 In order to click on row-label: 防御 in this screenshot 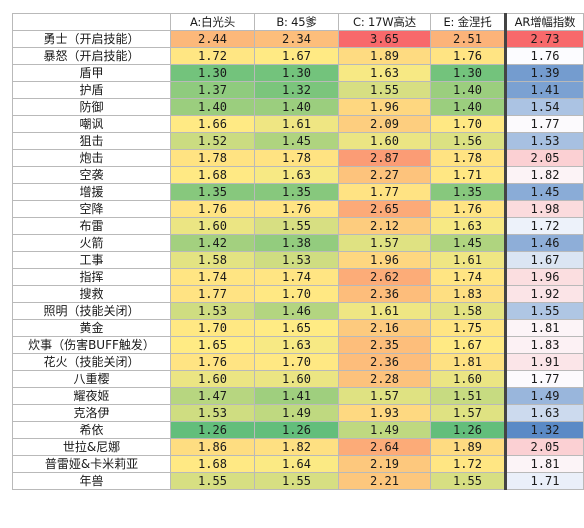, I will do `click(91, 107)`.